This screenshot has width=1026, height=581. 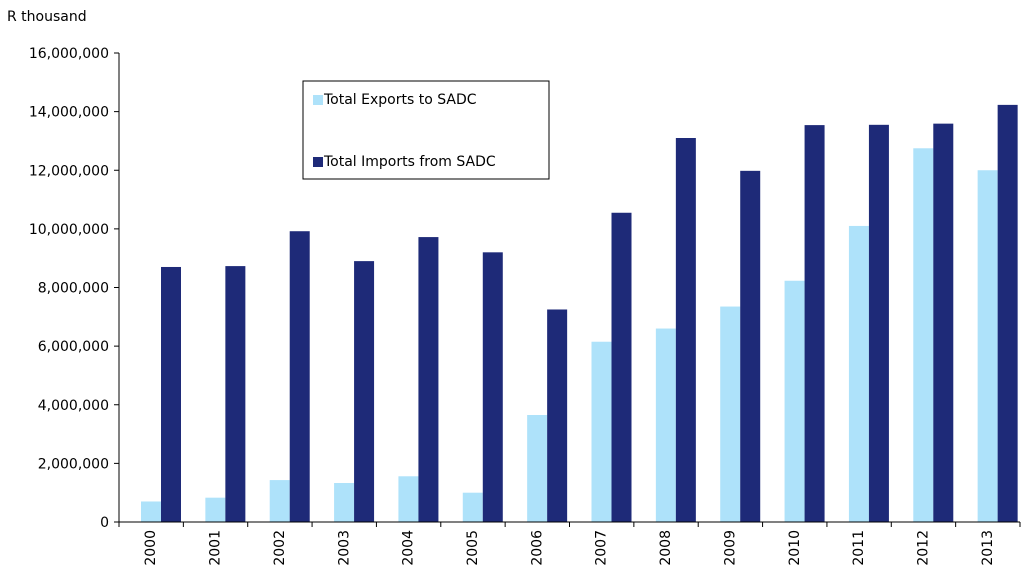 What do you see at coordinates (602, 548) in the screenshot?
I see `x-tick-label-2007: 2007` at bounding box center [602, 548].